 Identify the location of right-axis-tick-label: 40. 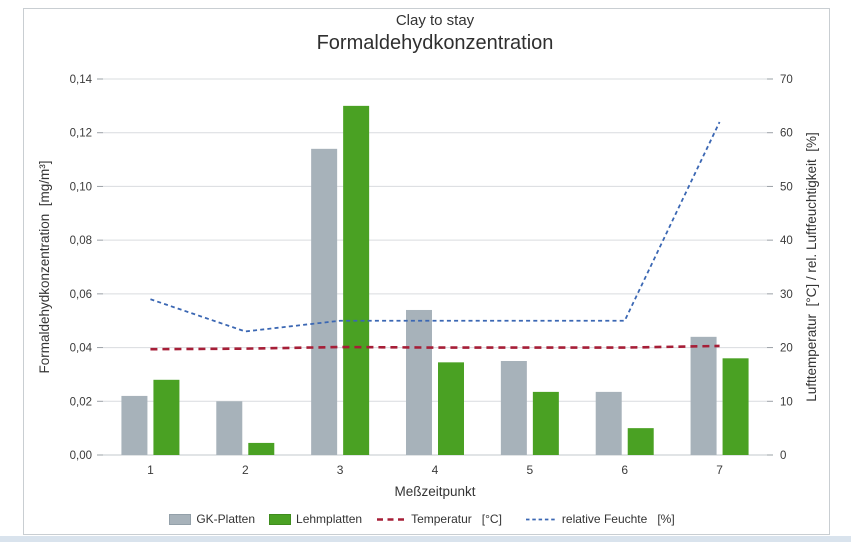
(786, 241).